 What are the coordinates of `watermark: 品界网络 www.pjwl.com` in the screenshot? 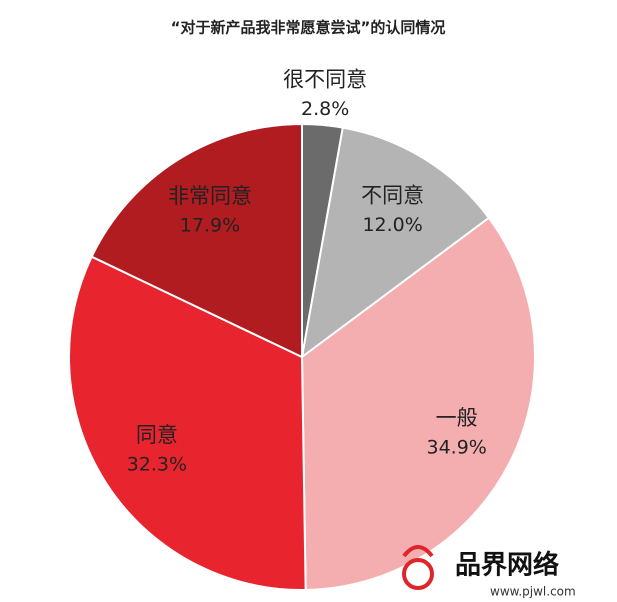 It's located at (489, 572).